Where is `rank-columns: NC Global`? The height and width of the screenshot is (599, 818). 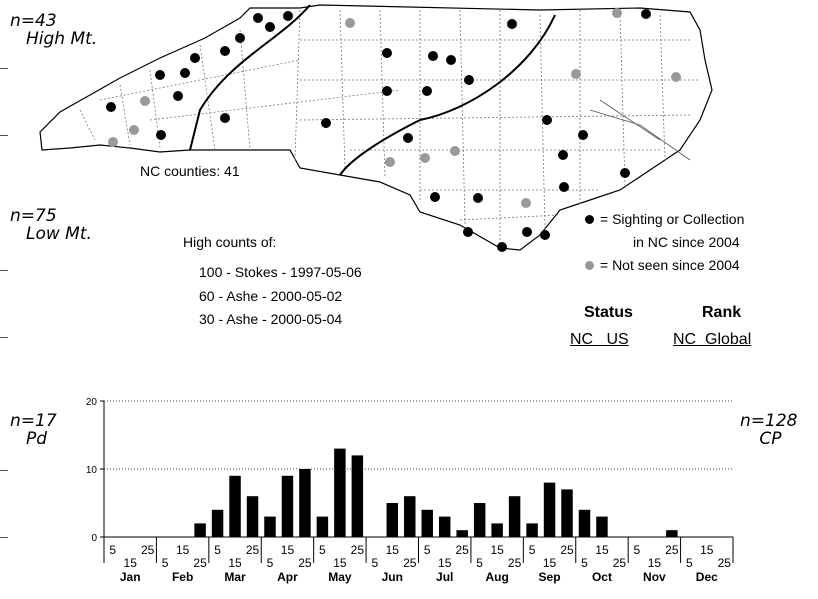
rank-columns: NC Global is located at coordinates (712, 339).